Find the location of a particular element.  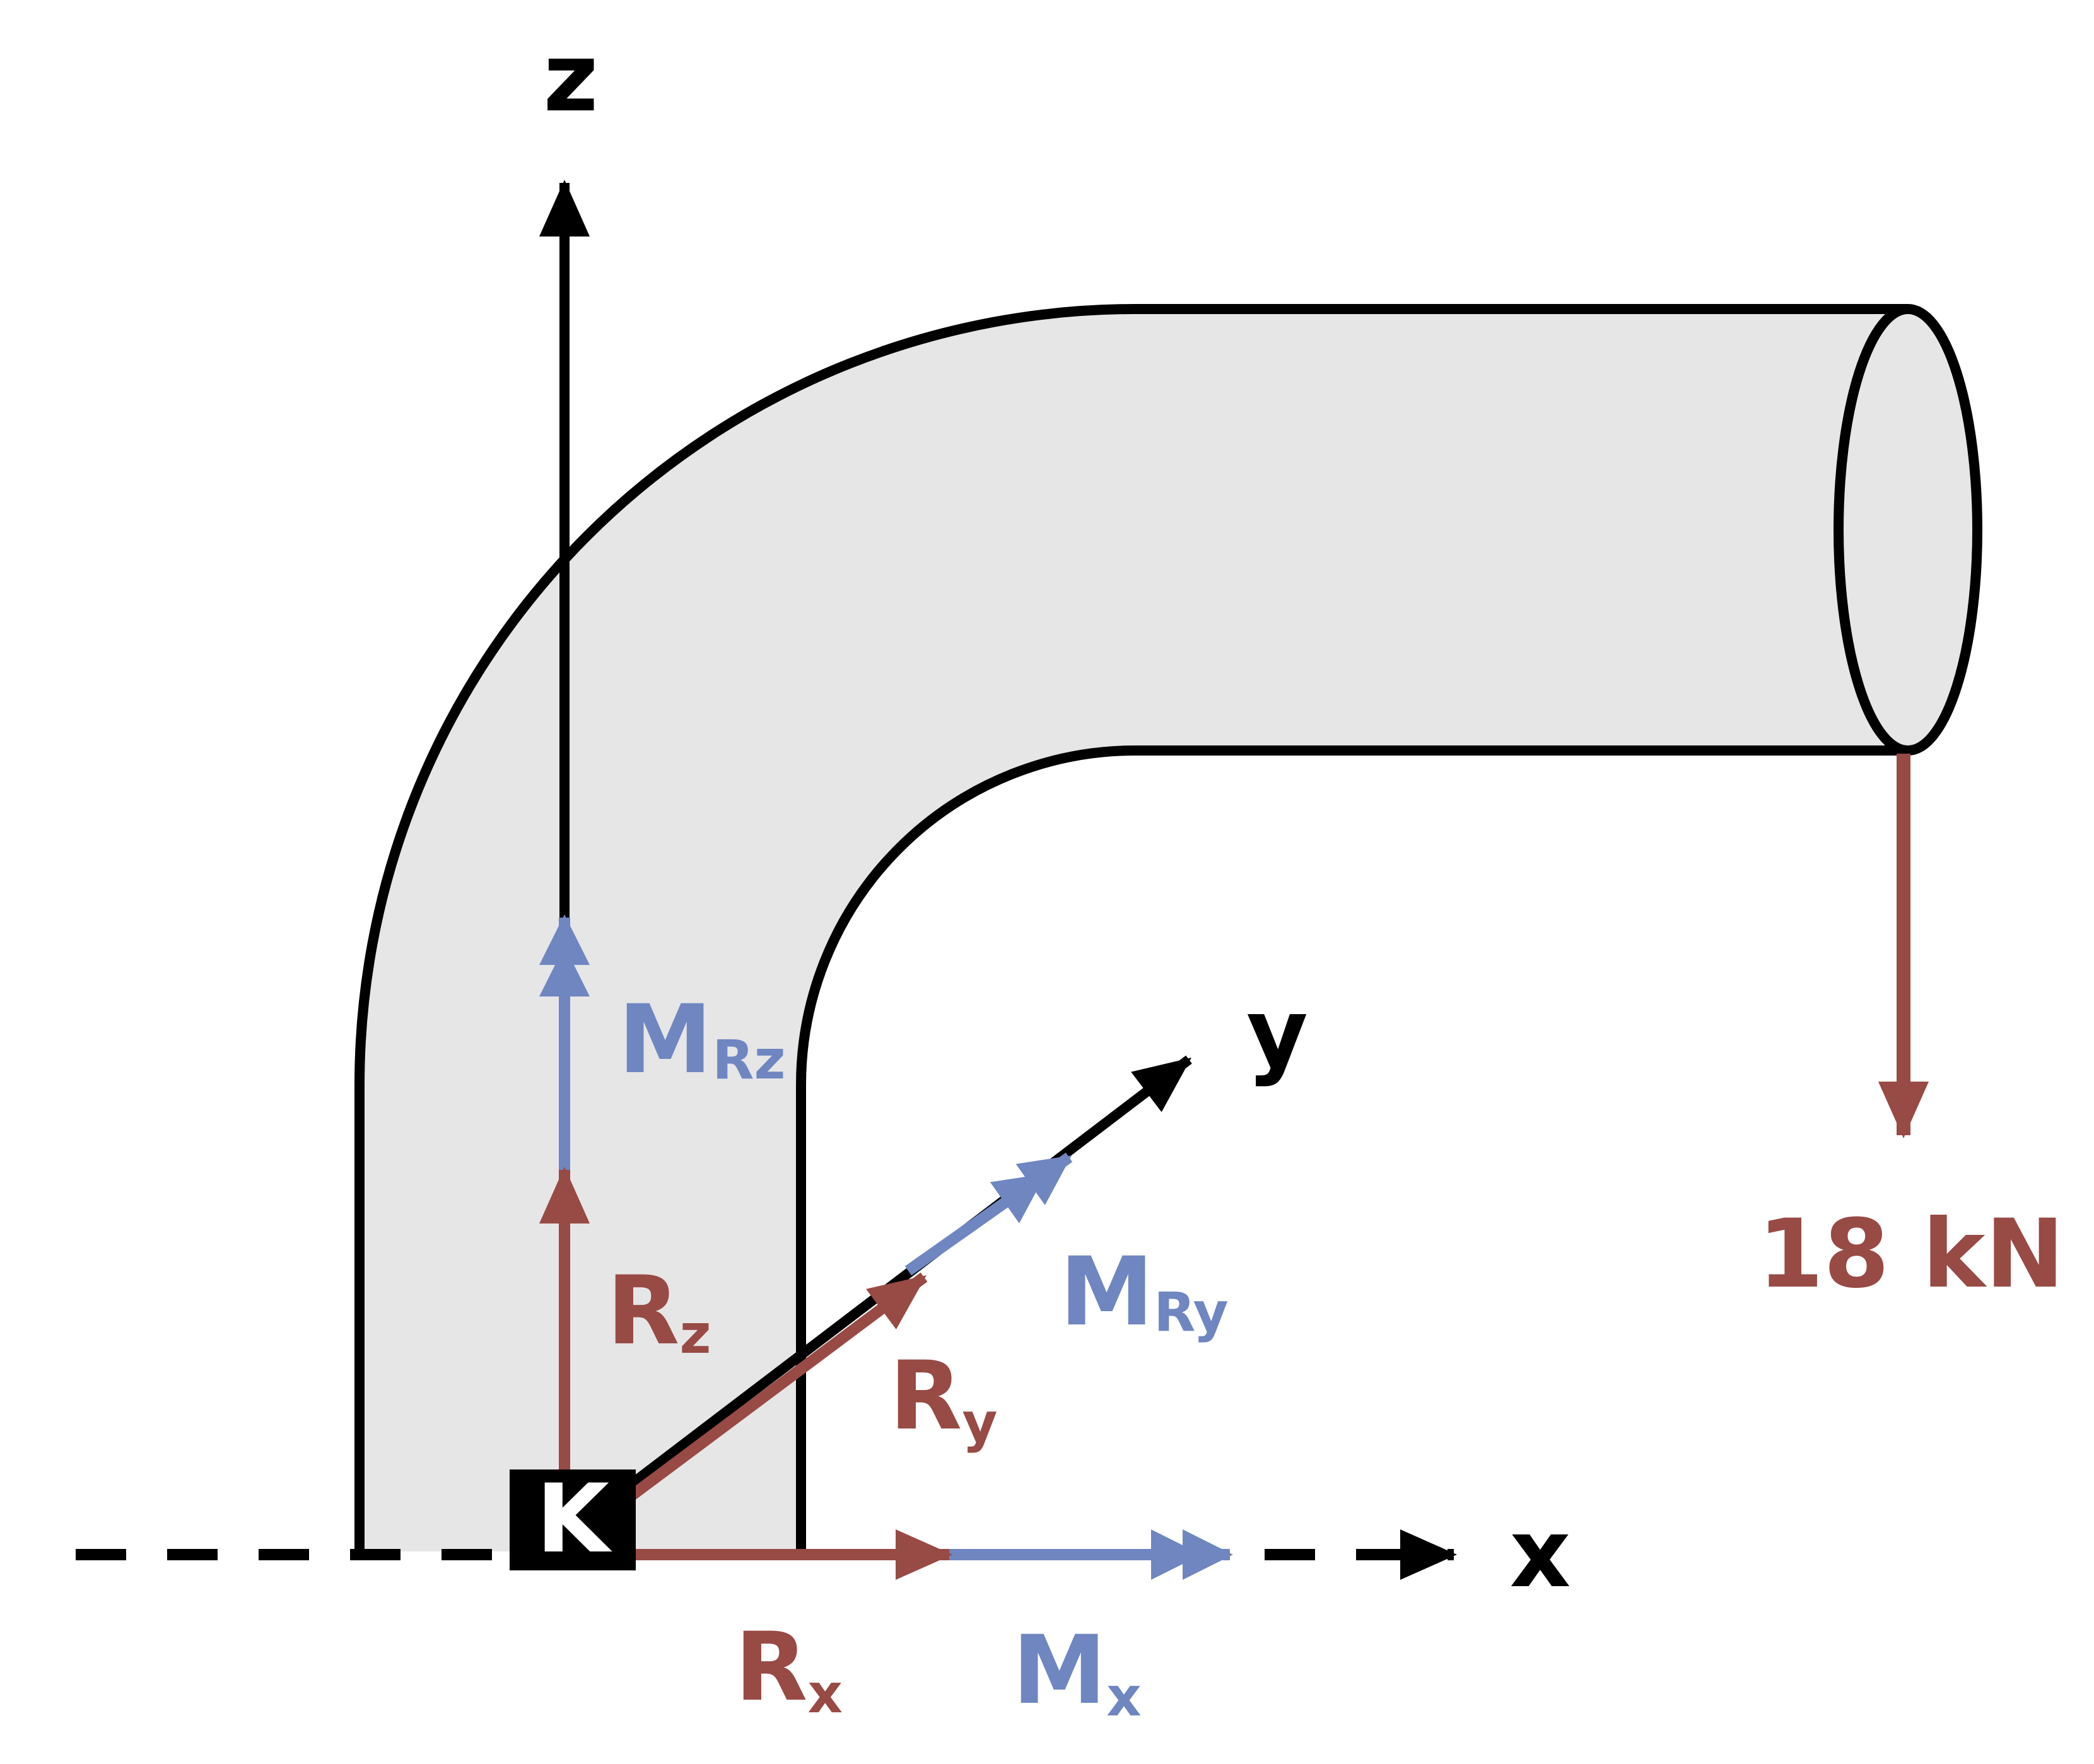

support-label: K is located at coordinates (574, 1519).